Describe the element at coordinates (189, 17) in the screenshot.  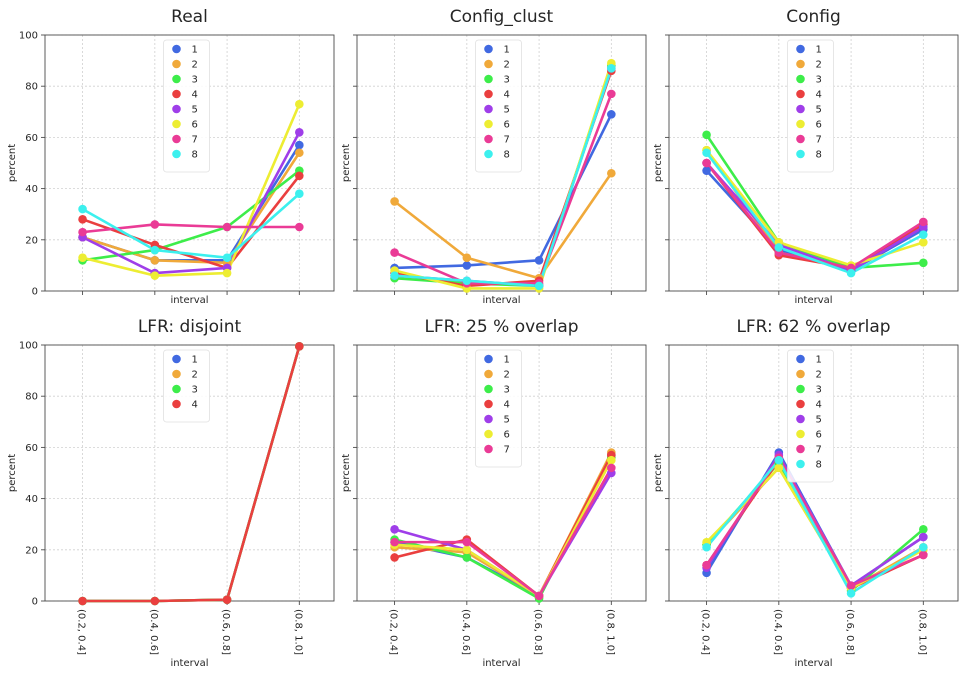
I see `panel-title: Real` at that location.